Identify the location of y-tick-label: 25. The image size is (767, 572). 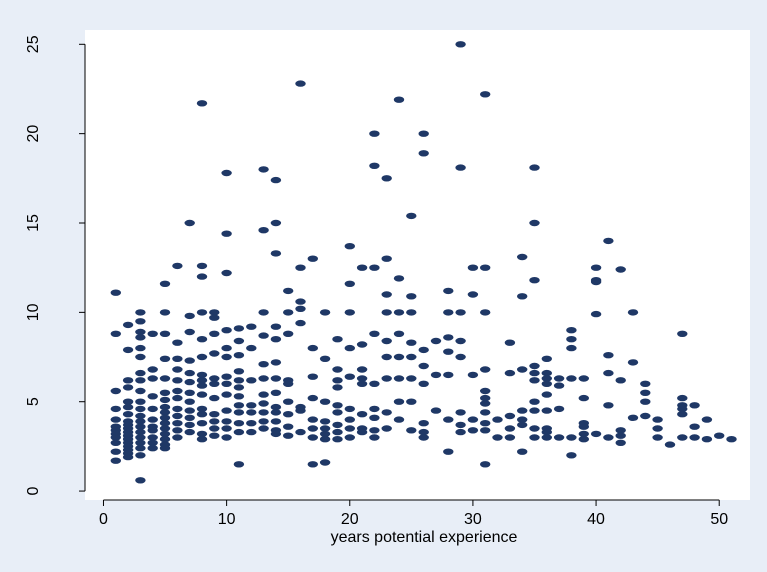
(33, 44).